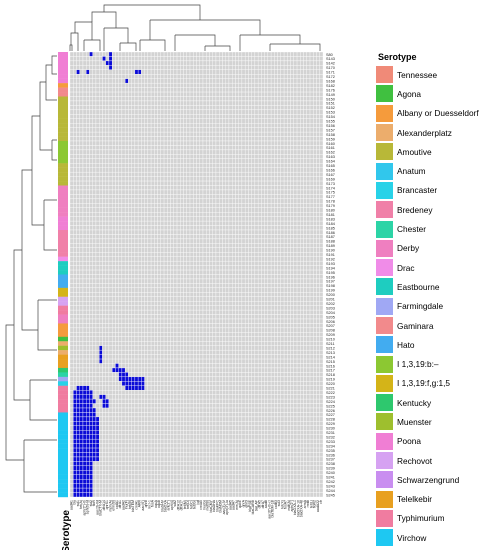  What do you see at coordinates (50, 225) in the screenshot?
I see `row-dendrogram-branch` at bounding box center [50, 225].